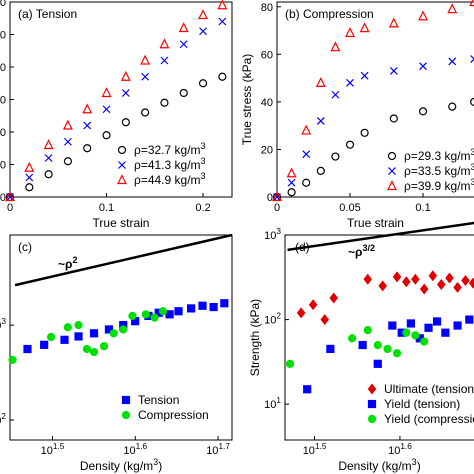 The width and height of the screenshot is (474, 474). Describe the element at coordinates (439, 170) in the screenshot. I see `legend-label: ρ=33.5 kg/m3` at that location.